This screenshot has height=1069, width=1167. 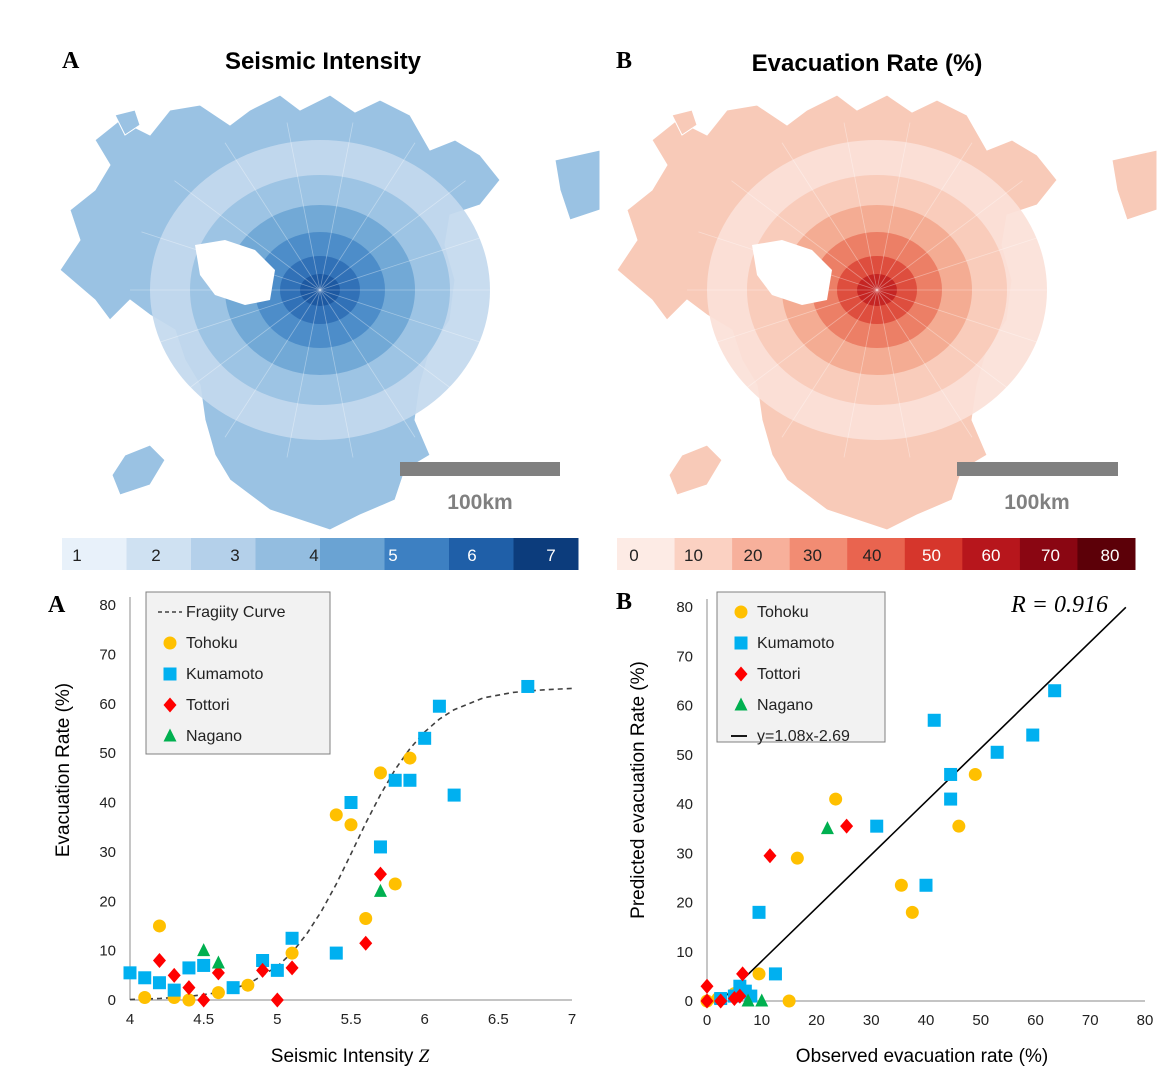 What do you see at coordinates (235, 272) in the screenshot?
I see `region-bay` at bounding box center [235, 272].